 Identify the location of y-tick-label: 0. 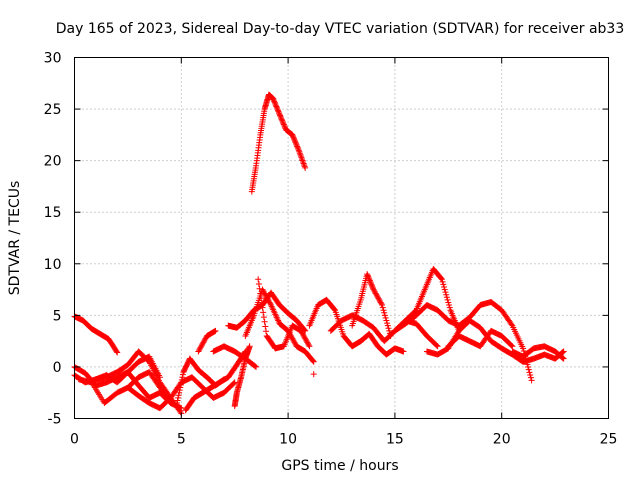
(57, 368).